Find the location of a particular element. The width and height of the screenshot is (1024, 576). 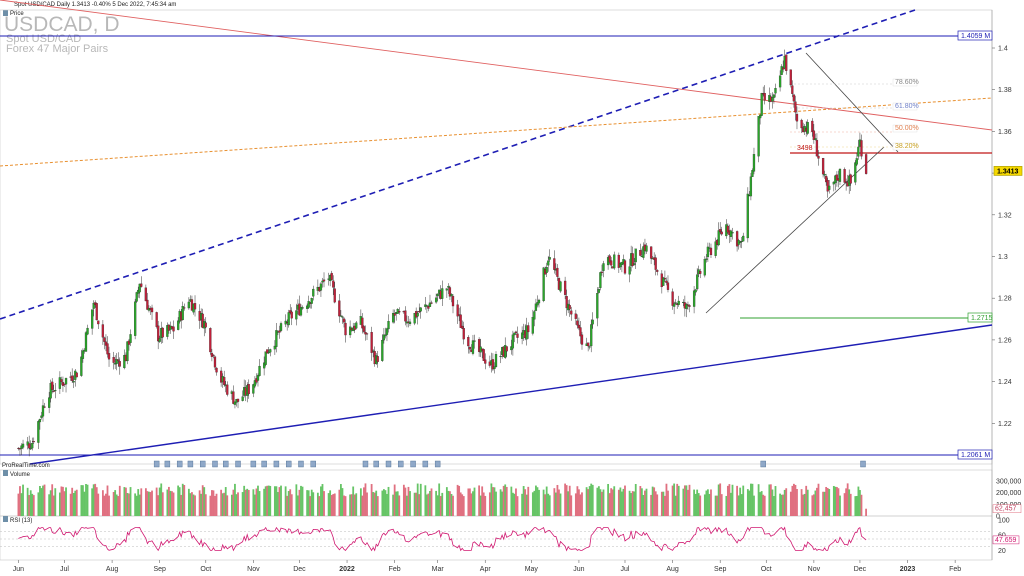

price-panel-icon is located at coordinates (5, 13).